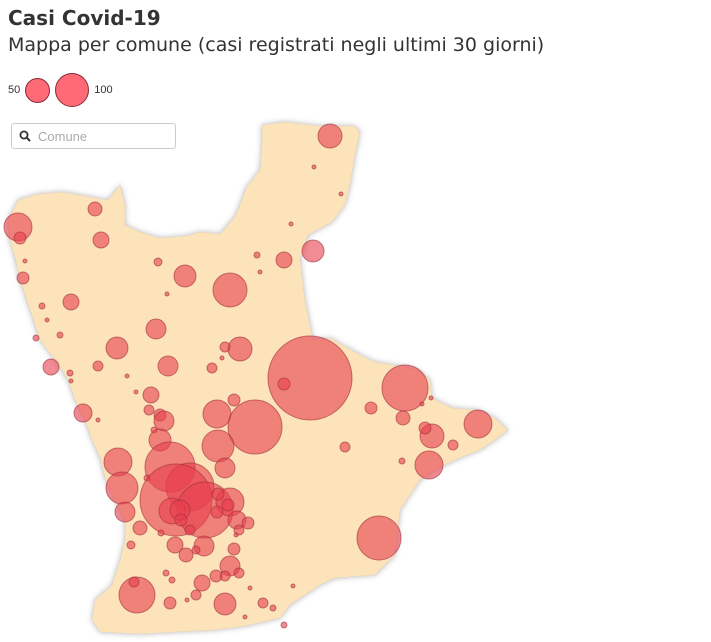 The width and height of the screenshot is (711, 642). I want to click on comune-search-input, so click(103, 136).